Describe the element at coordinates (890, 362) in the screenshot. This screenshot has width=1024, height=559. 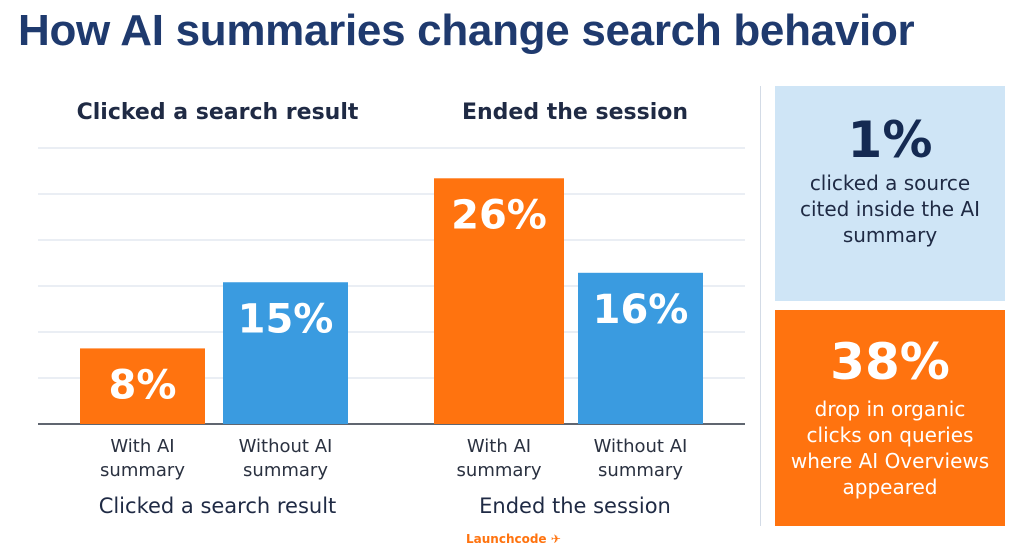
I see `stat-value: 38%` at that location.